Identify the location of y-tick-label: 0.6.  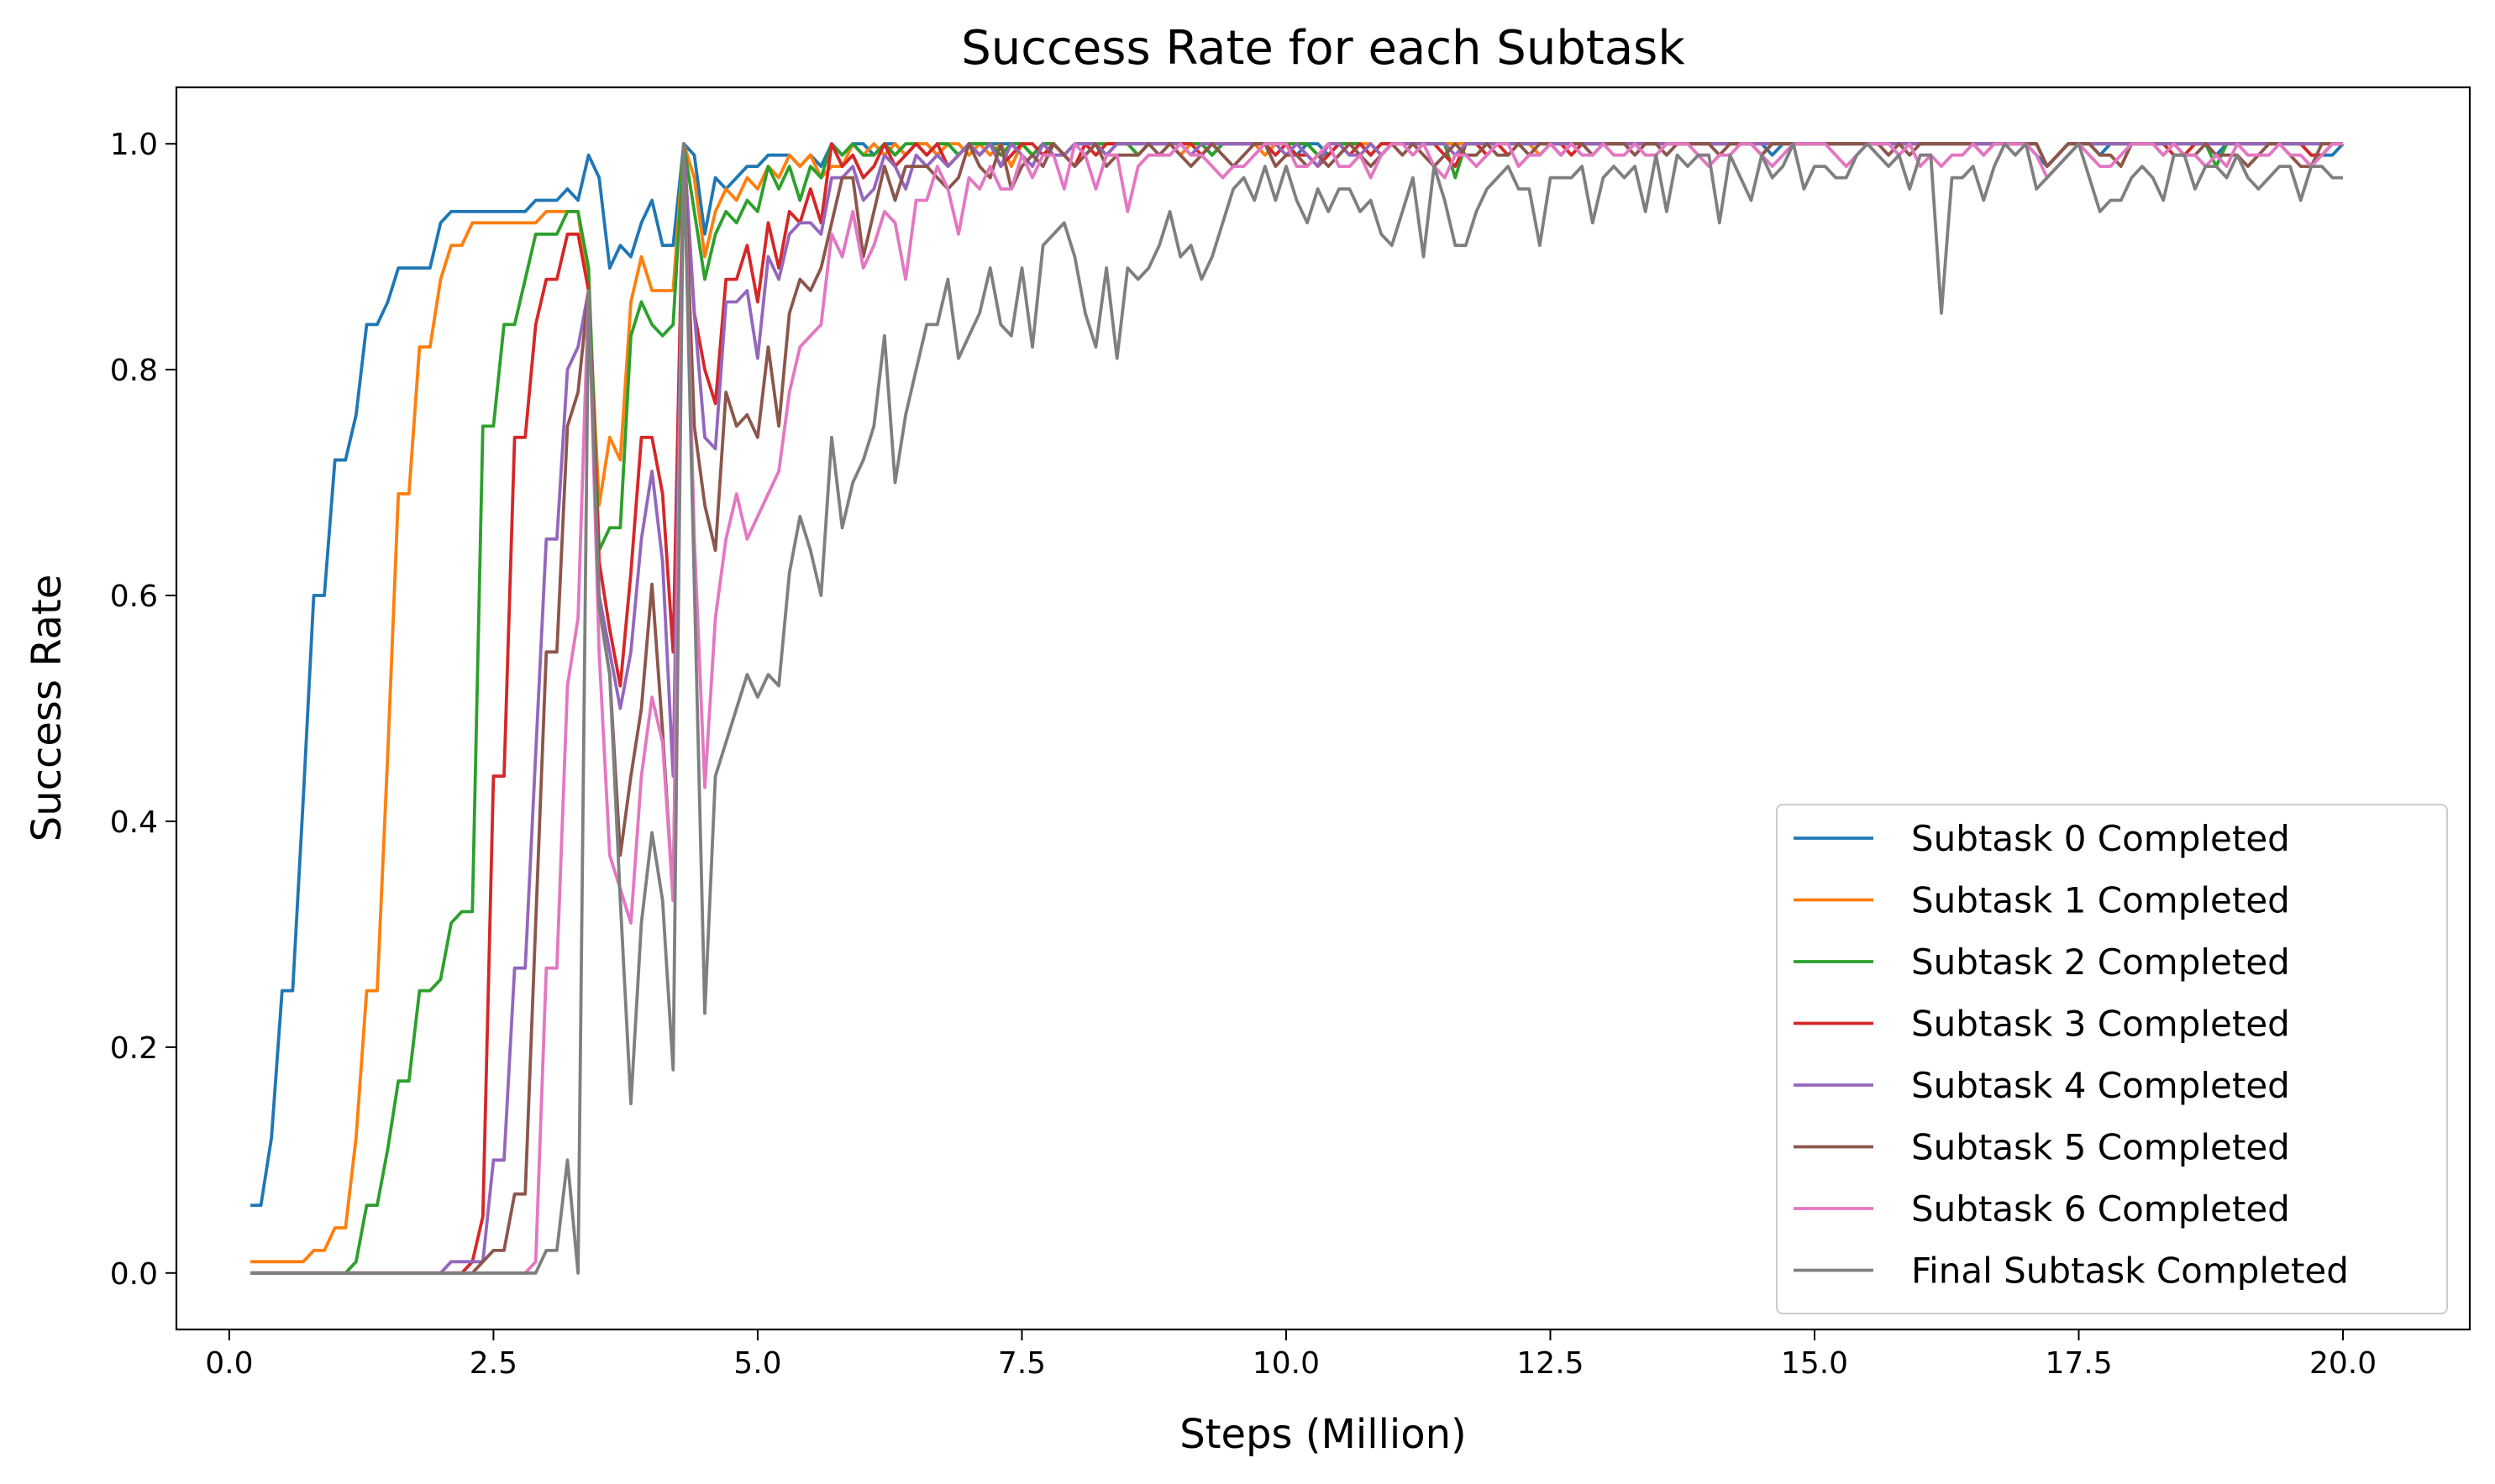
(134, 596).